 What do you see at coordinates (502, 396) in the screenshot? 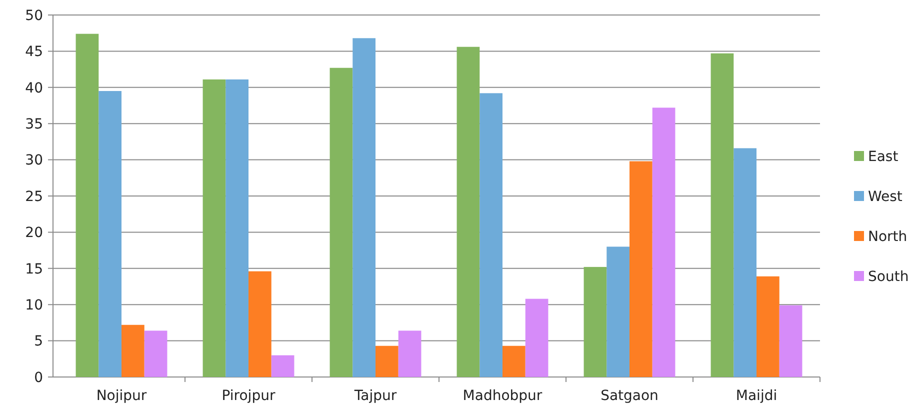
I see `x-tick-label: Madhobpur` at bounding box center [502, 396].